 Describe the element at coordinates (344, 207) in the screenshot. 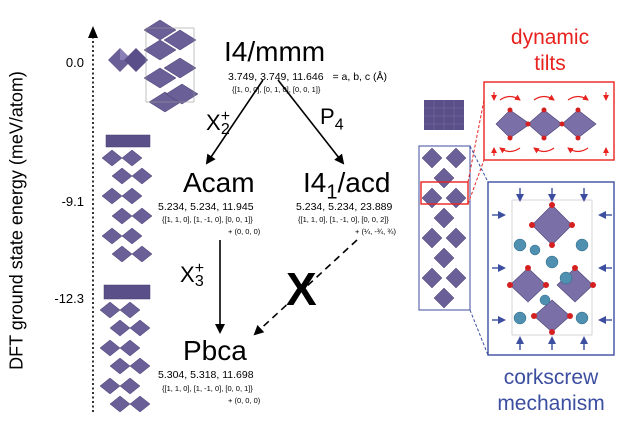

I see `lattice-i41acd: 5.234, 5.234, 23.889` at that location.